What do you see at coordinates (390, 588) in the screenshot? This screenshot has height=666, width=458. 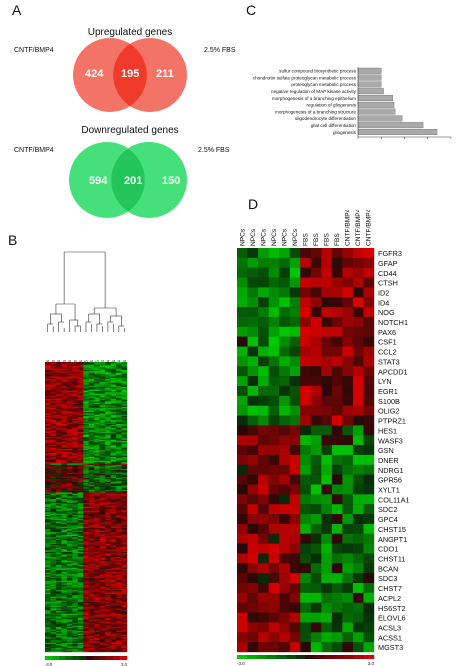 I see `heatmap-d-row-label: CHST7` at bounding box center [390, 588].